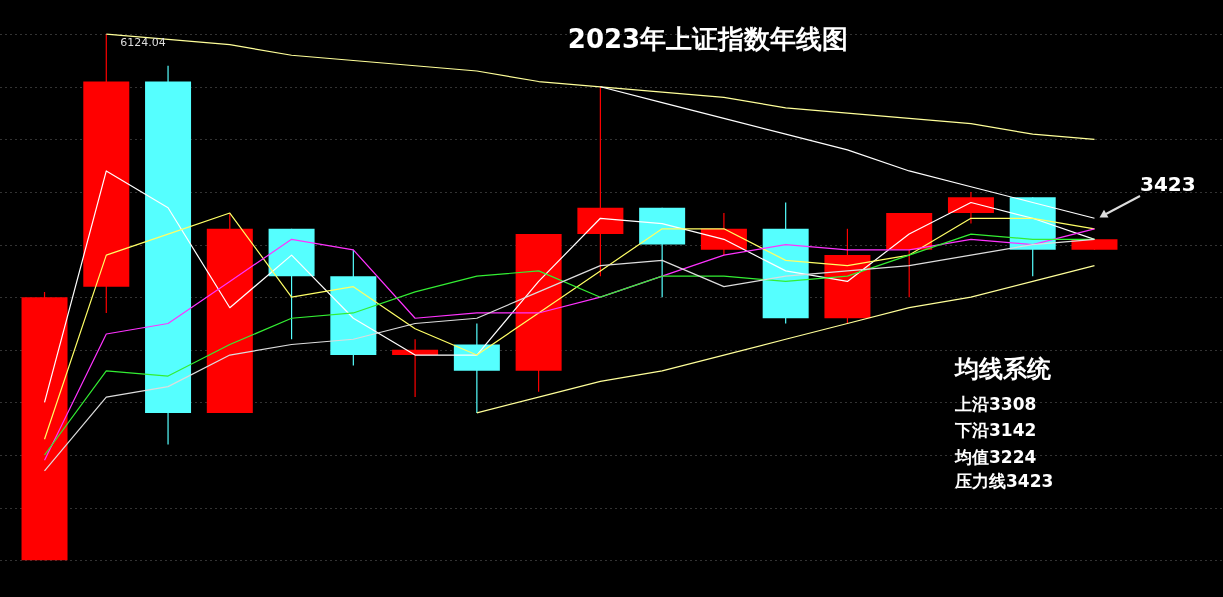 The height and width of the screenshot is (597, 1223). What do you see at coordinates (1004, 481) in the screenshot?
I see `annotation: 压力线3423` at bounding box center [1004, 481].